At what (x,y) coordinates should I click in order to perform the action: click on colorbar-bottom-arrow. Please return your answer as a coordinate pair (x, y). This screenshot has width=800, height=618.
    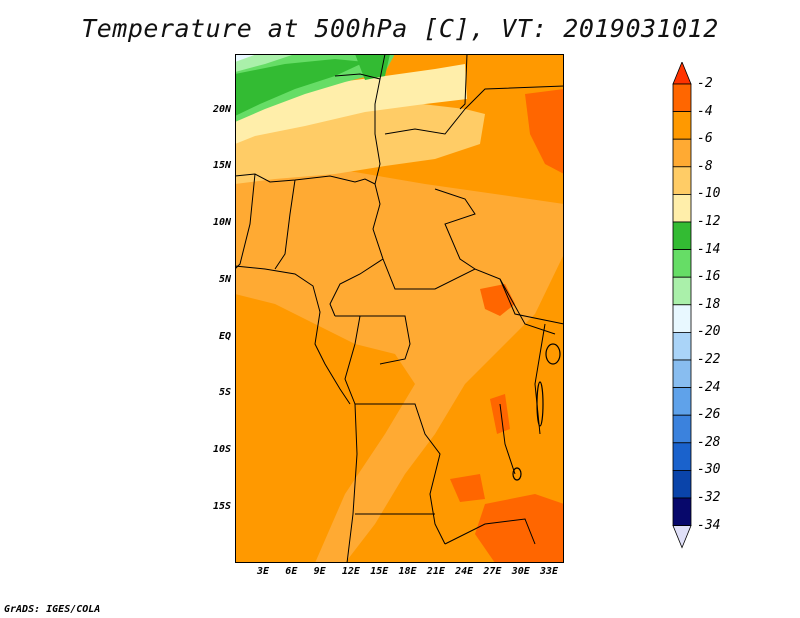
    Looking at the image, I should click on (682, 537).